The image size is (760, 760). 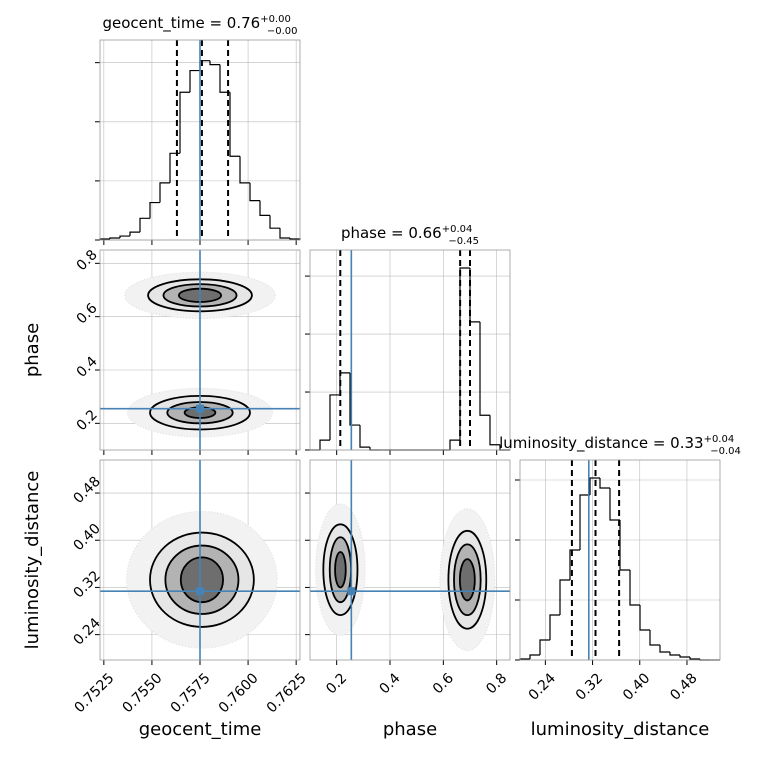 I want to click on x-tick-label: 0.4, so click(x=390, y=683).